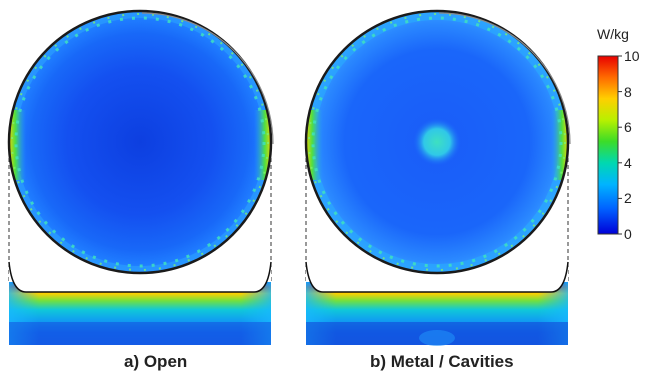 The width and height of the screenshot is (649, 384). Describe the element at coordinates (442, 361) in the screenshot. I see `panel-b-caption: b) Metal / Cavities` at that location.